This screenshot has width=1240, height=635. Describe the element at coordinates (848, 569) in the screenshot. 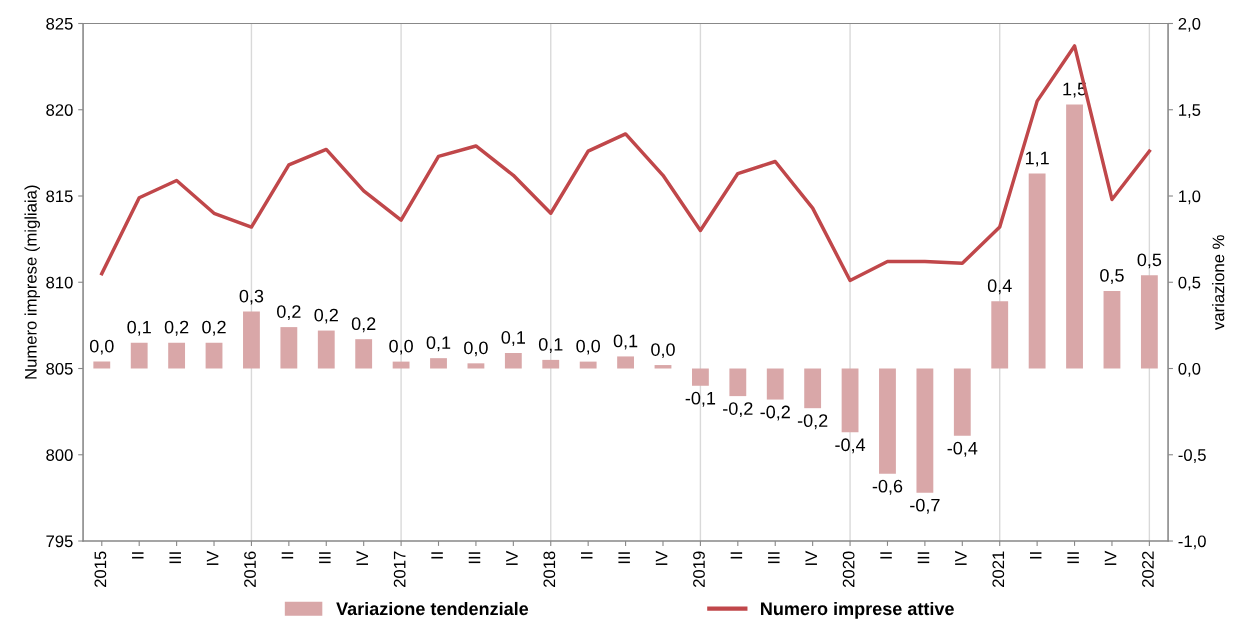

I see `x-tick-label: 2020` at that location.